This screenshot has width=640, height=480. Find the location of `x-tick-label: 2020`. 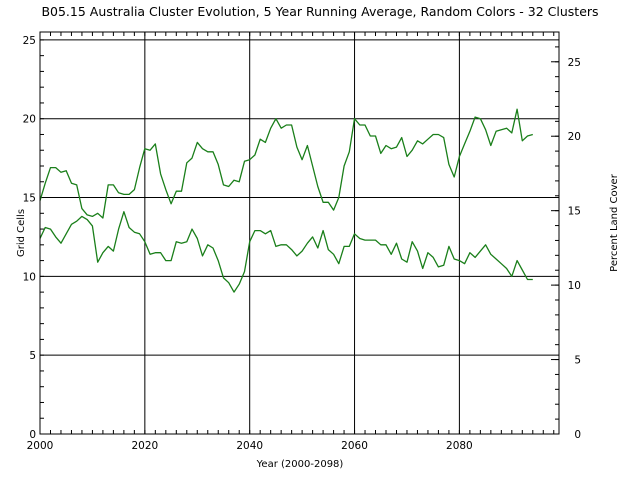

x-tick-label: 2020 is located at coordinates (144, 446).